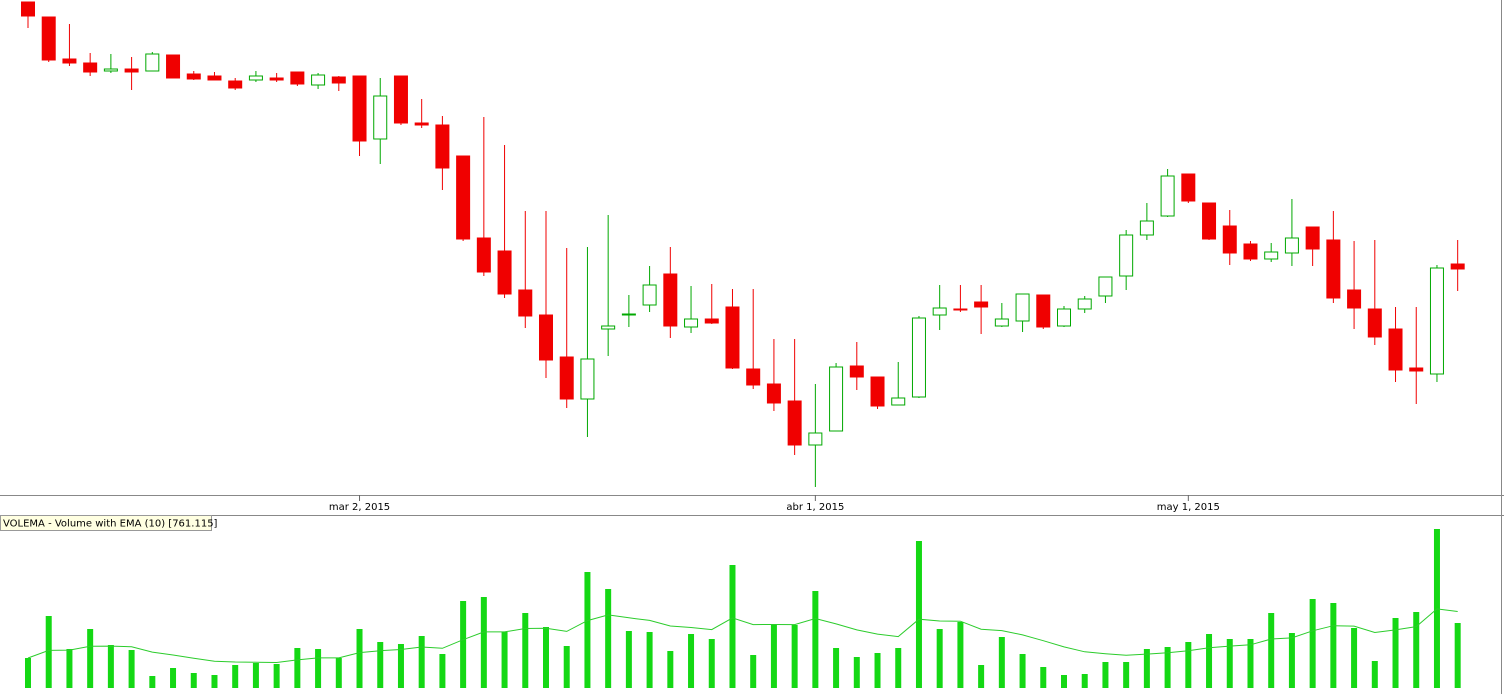  Describe the element at coordinates (1188, 507) in the screenshot. I see `x-tick-label: may 1, 2015` at that location.